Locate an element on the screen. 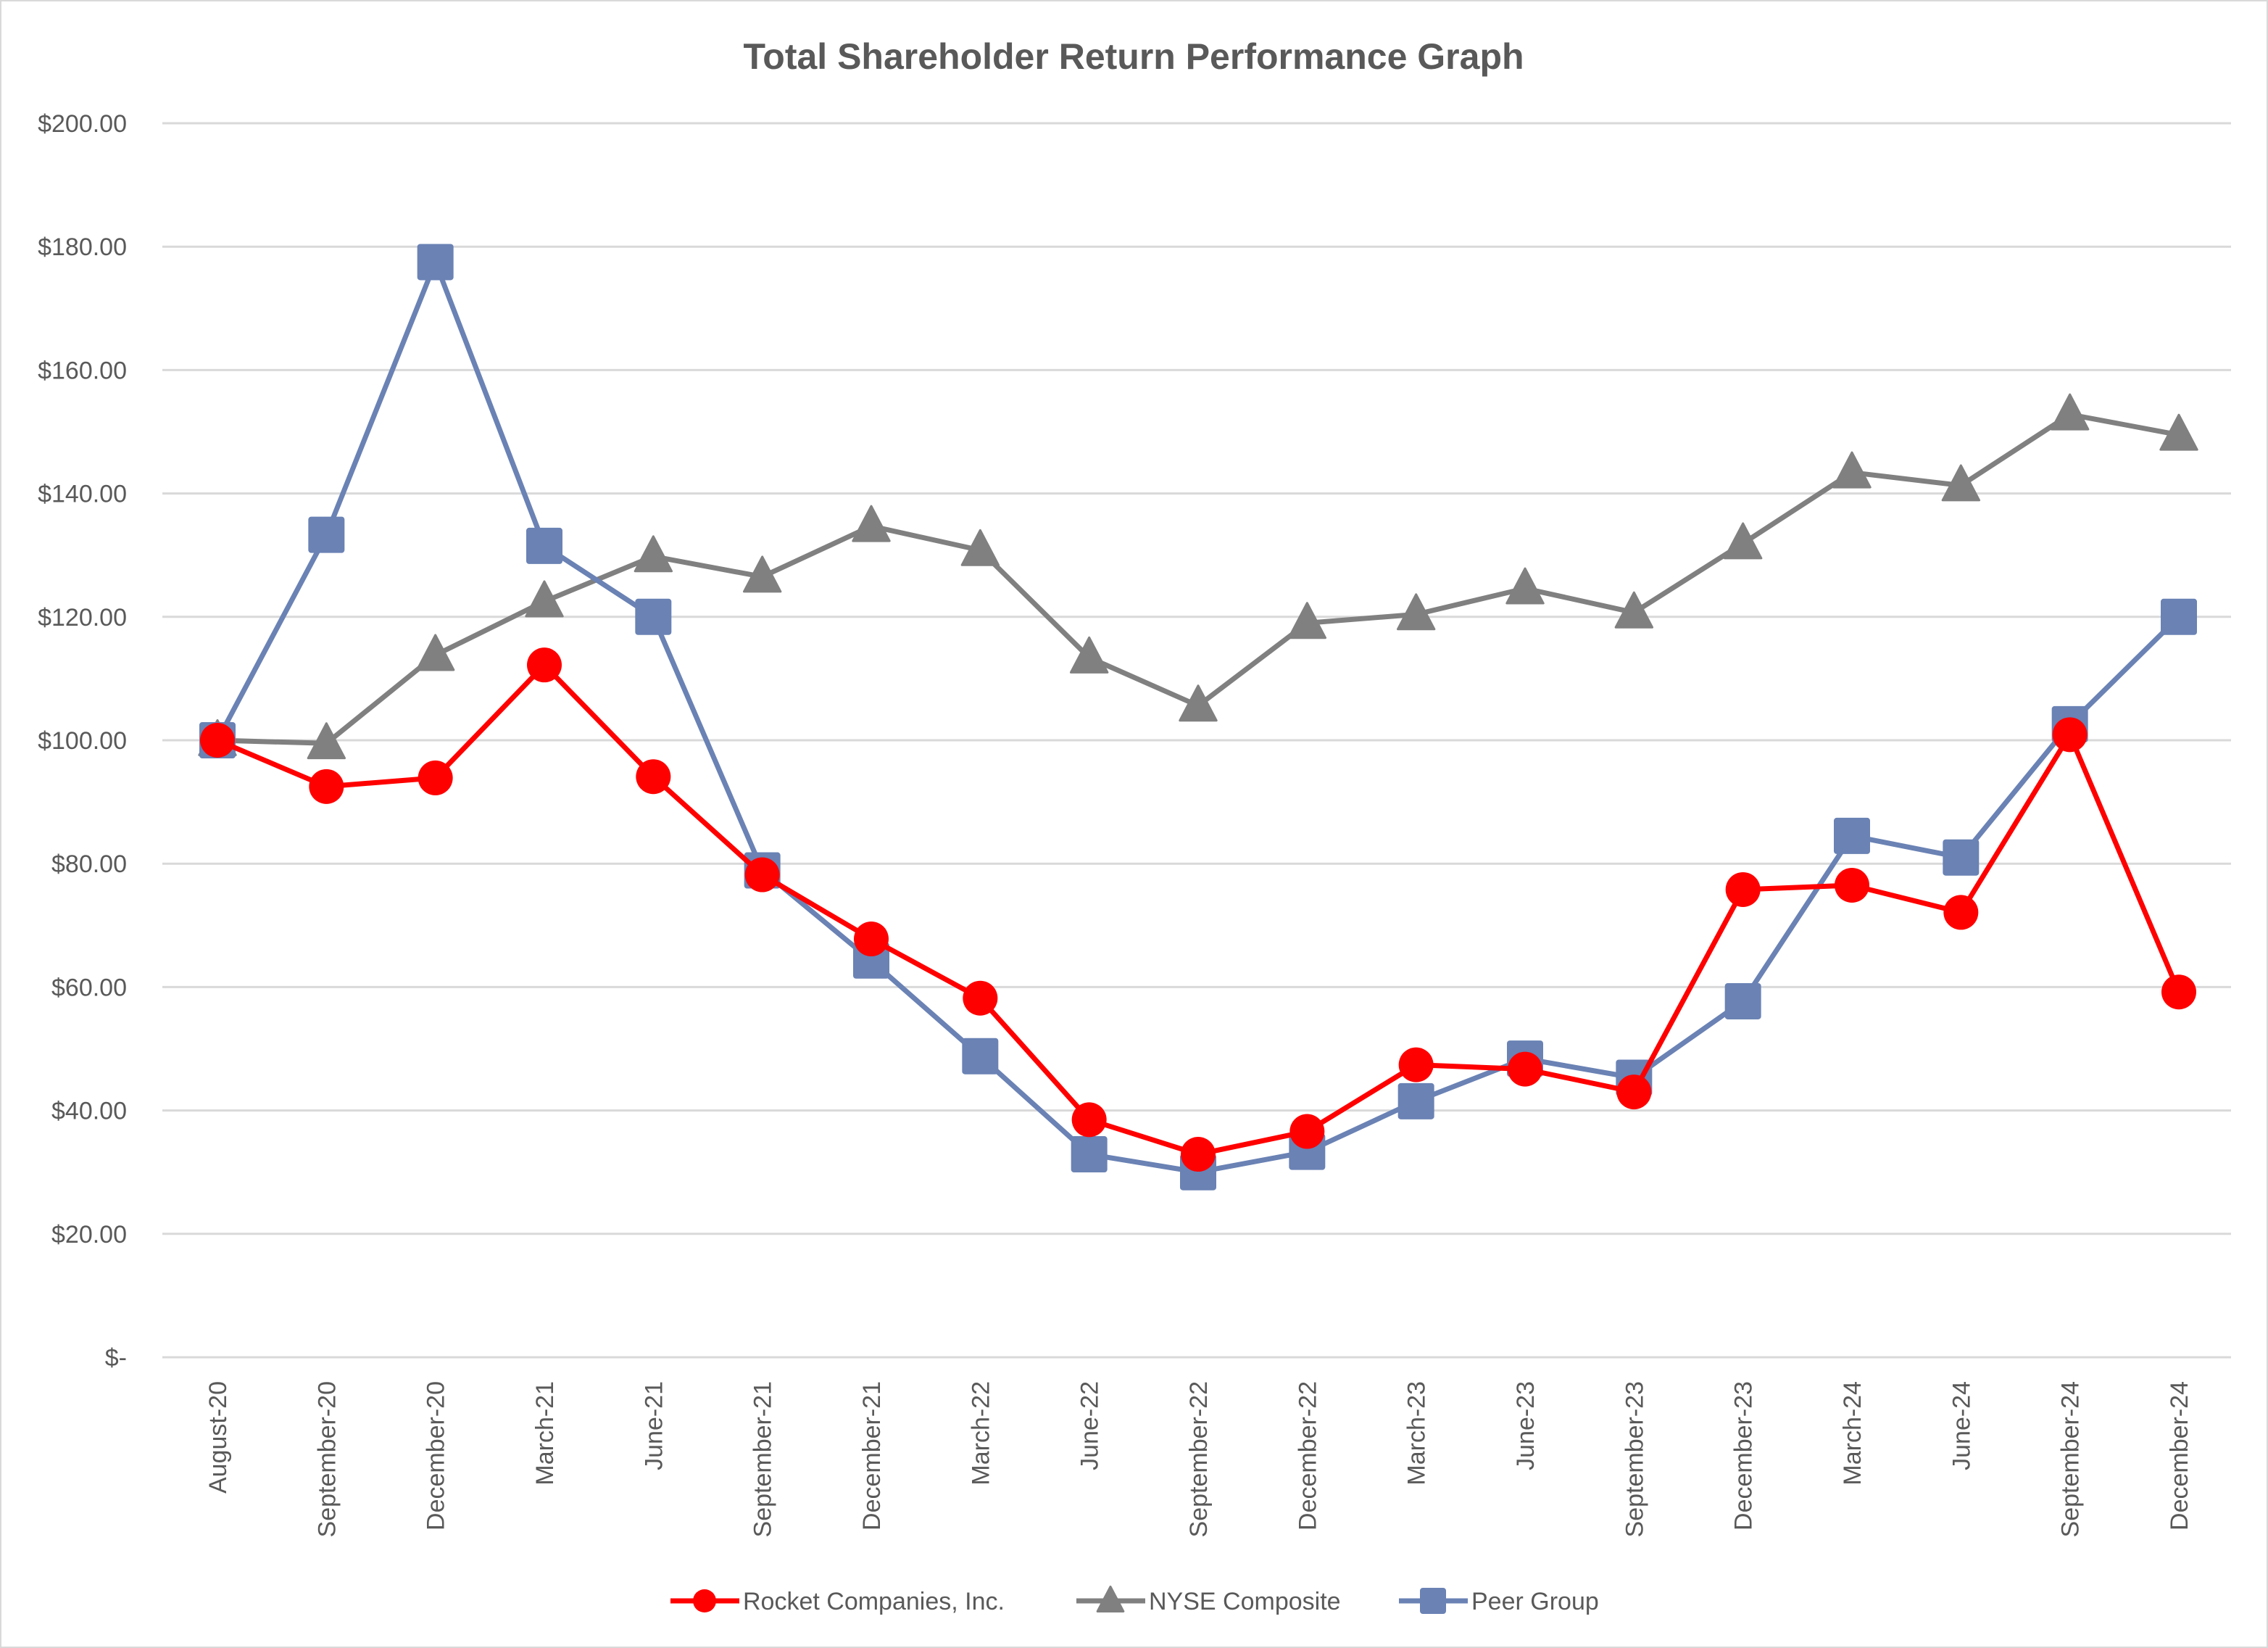  y-tick-label: $20.00 is located at coordinates (89, 1235).